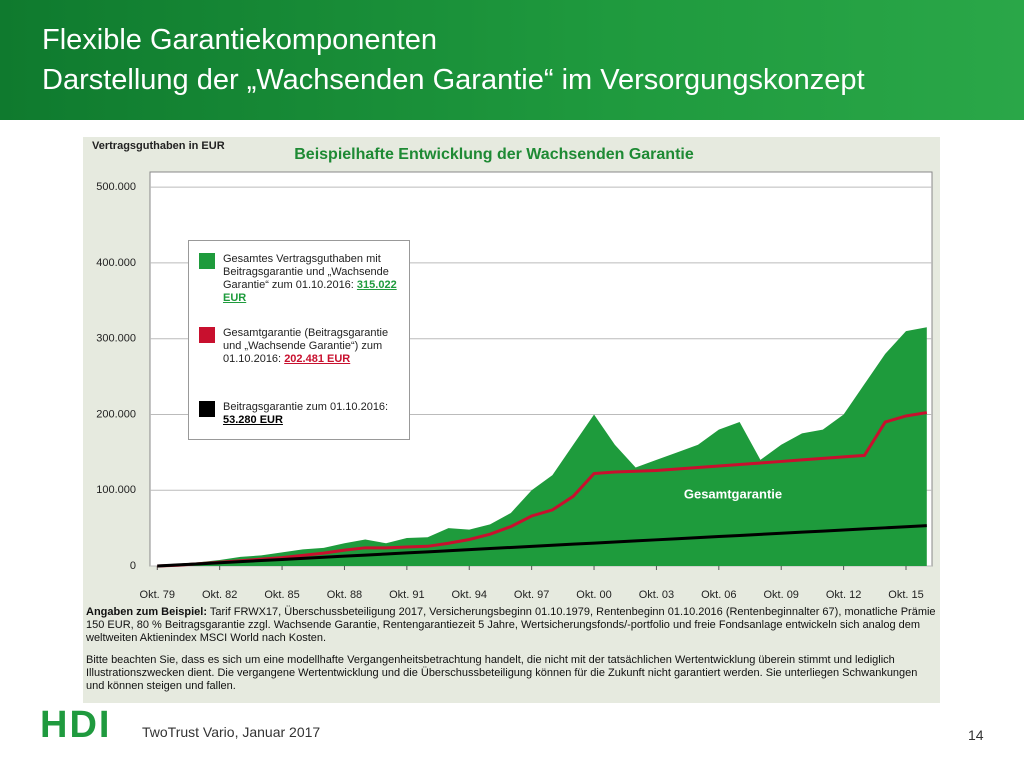  Describe the element at coordinates (219, 595) in the screenshot. I see `x-tick-label: Okt. 82` at that location.